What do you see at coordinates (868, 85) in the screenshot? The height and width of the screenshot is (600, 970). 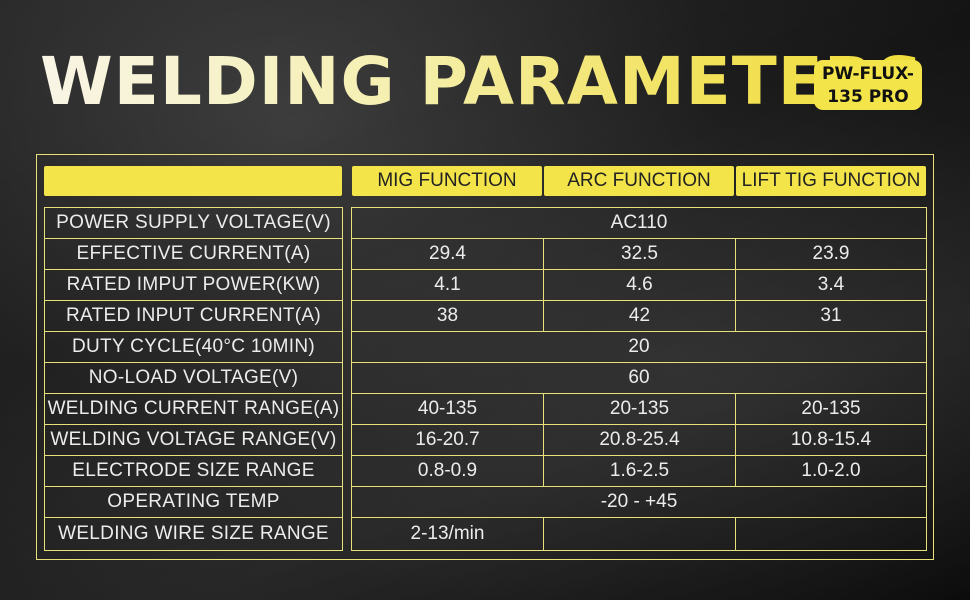 I see `model-badge: PW-FLUX- 135 PRO` at bounding box center [868, 85].